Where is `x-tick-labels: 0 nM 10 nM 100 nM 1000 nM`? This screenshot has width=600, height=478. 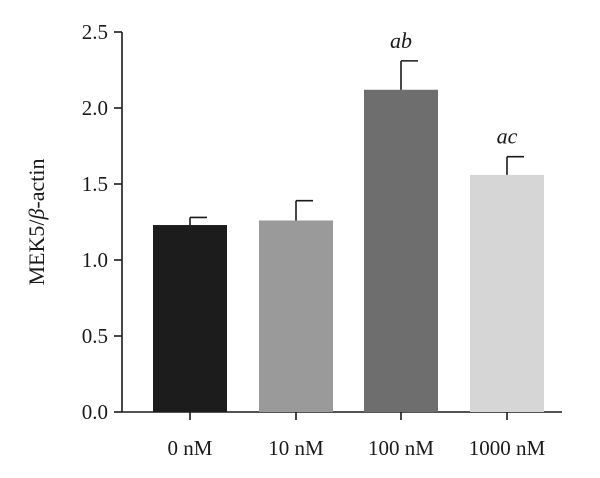 x-tick-labels: 0 nM 10 nM 100 nM 1000 nM is located at coordinates (357, 448).